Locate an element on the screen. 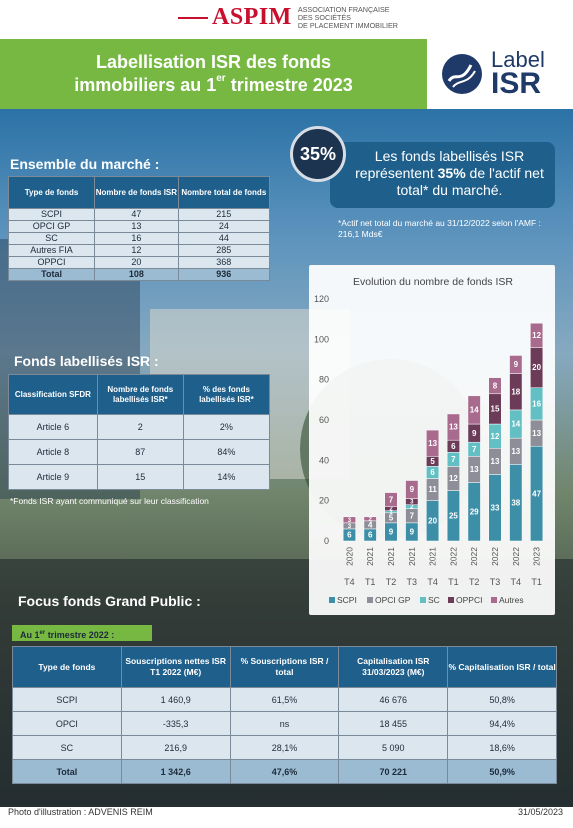 The image size is (573, 828). banner-text-end: trimestre 2022 : is located at coordinates (80, 635).